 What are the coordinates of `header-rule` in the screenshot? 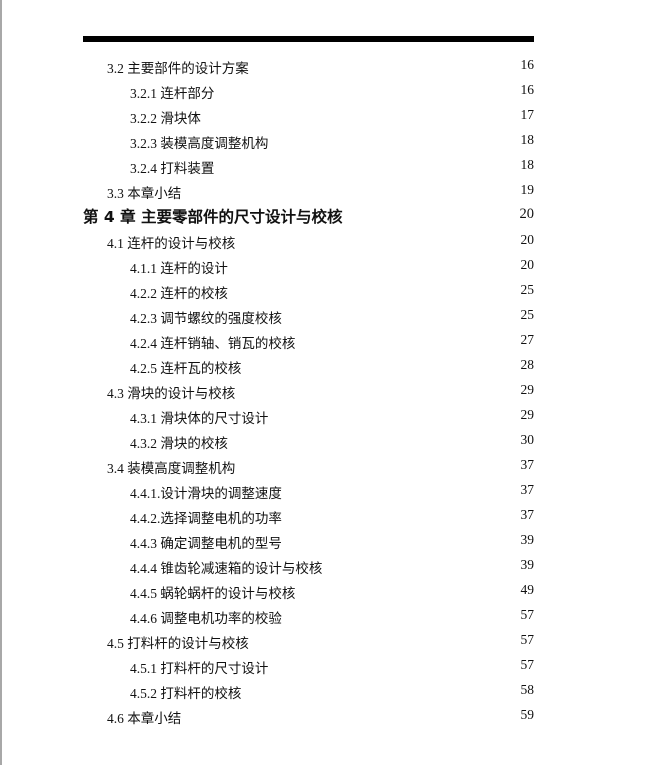 It's located at (308, 39).